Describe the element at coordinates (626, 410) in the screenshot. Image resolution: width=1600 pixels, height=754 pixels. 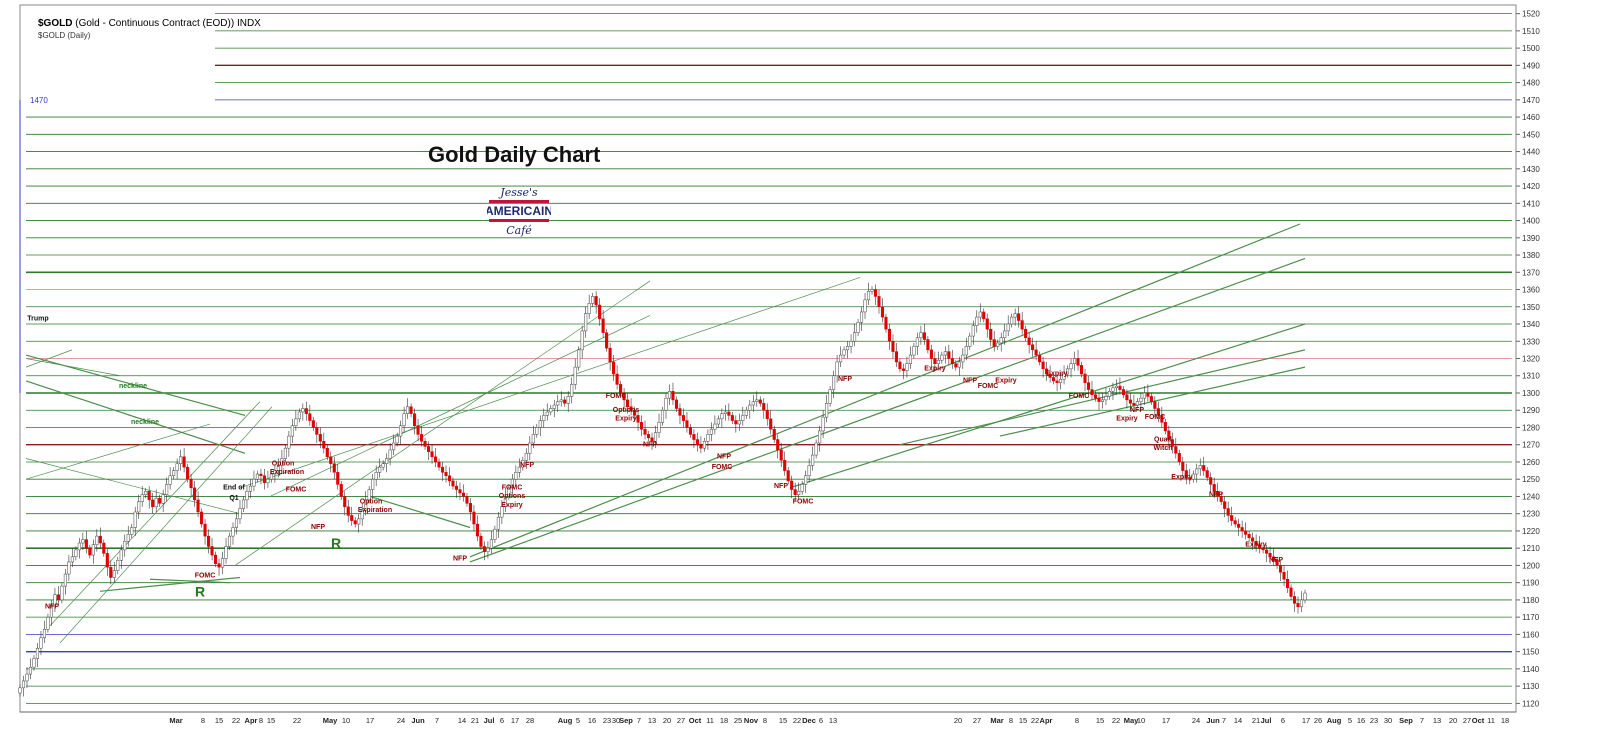
I see `annotation-label: Options` at that location.